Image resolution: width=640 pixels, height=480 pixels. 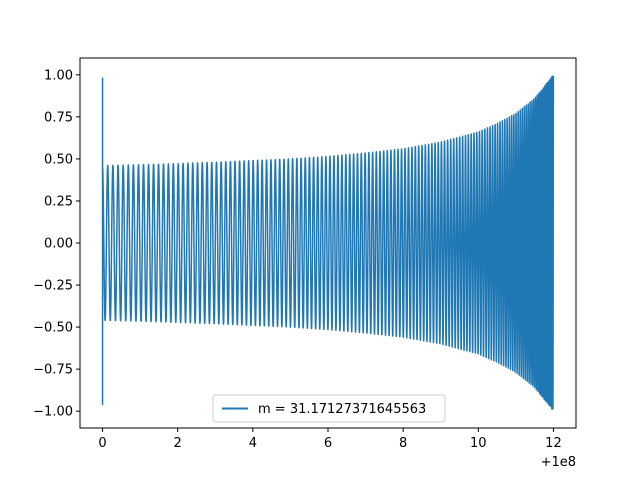 I want to click on y-tick-label: −0.25, so click(x=53, y=286).